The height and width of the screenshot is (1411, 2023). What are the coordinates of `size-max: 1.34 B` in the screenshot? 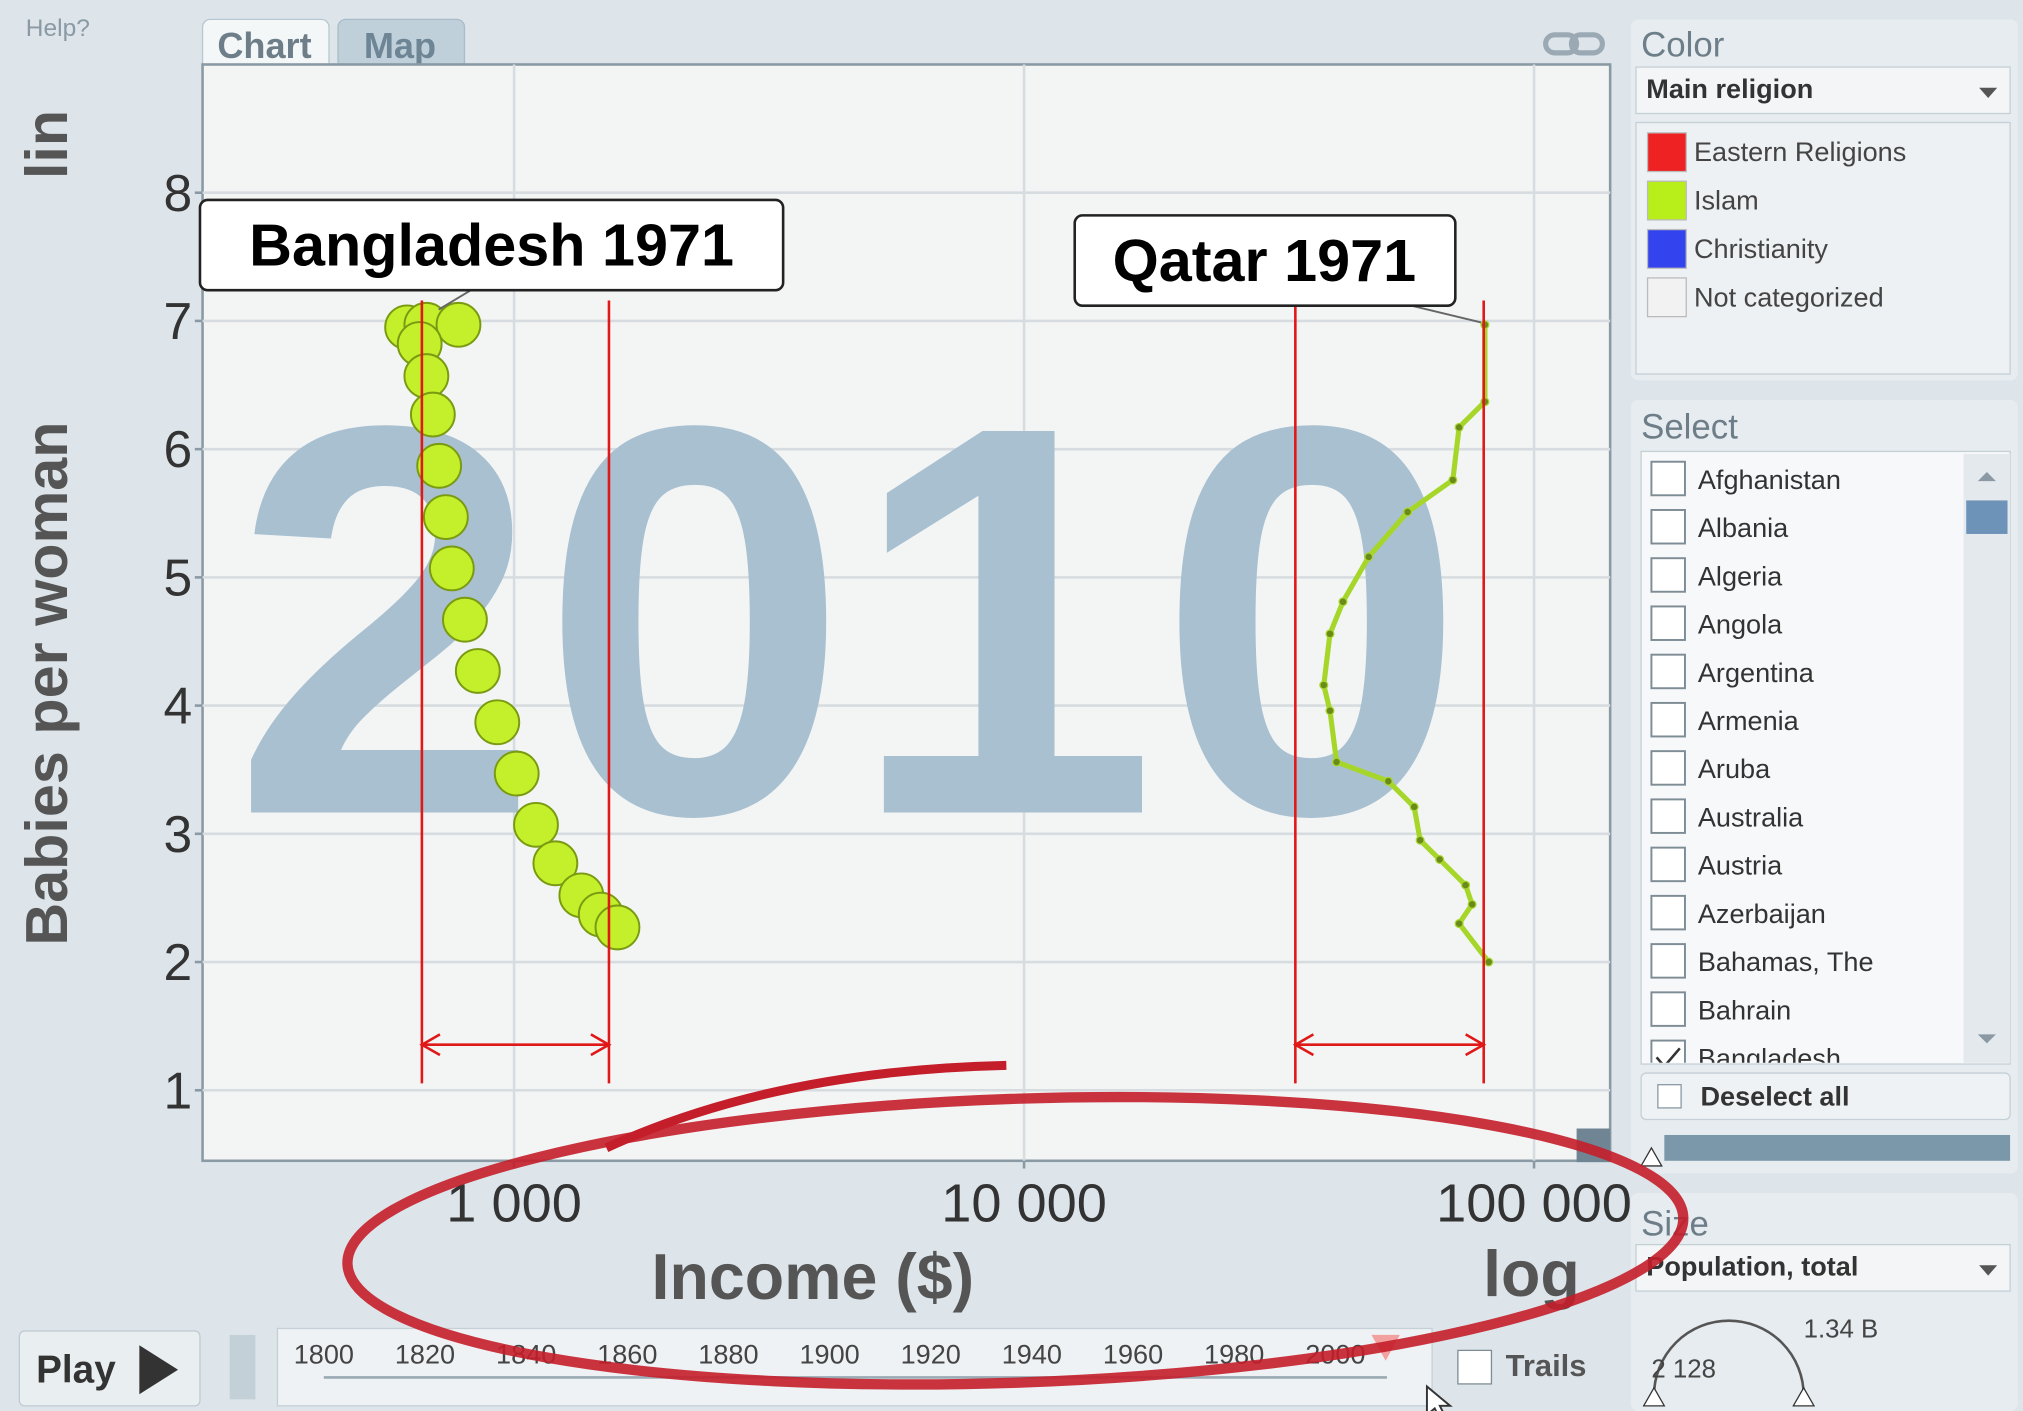 It's located at (1841, 1329).